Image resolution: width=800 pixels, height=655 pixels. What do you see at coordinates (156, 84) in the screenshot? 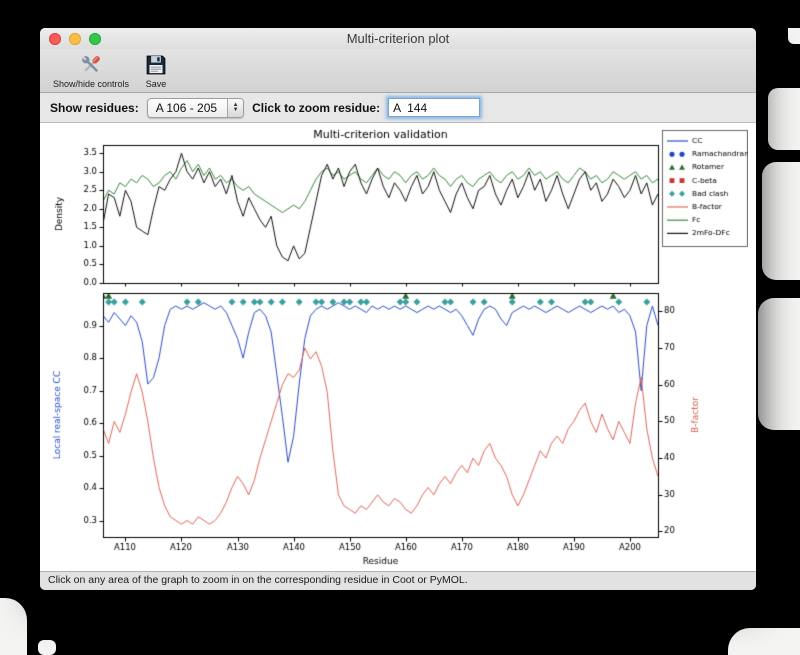
I see `tool-button-label: Save` at bounding box center [156, 84].